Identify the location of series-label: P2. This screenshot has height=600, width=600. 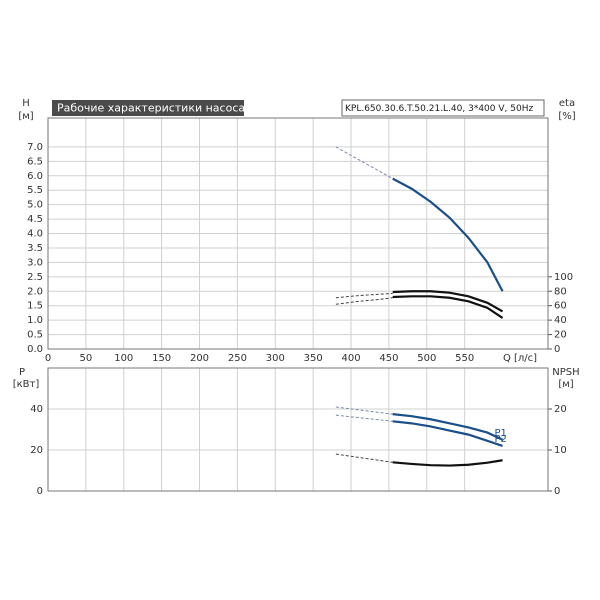
(501, 439).